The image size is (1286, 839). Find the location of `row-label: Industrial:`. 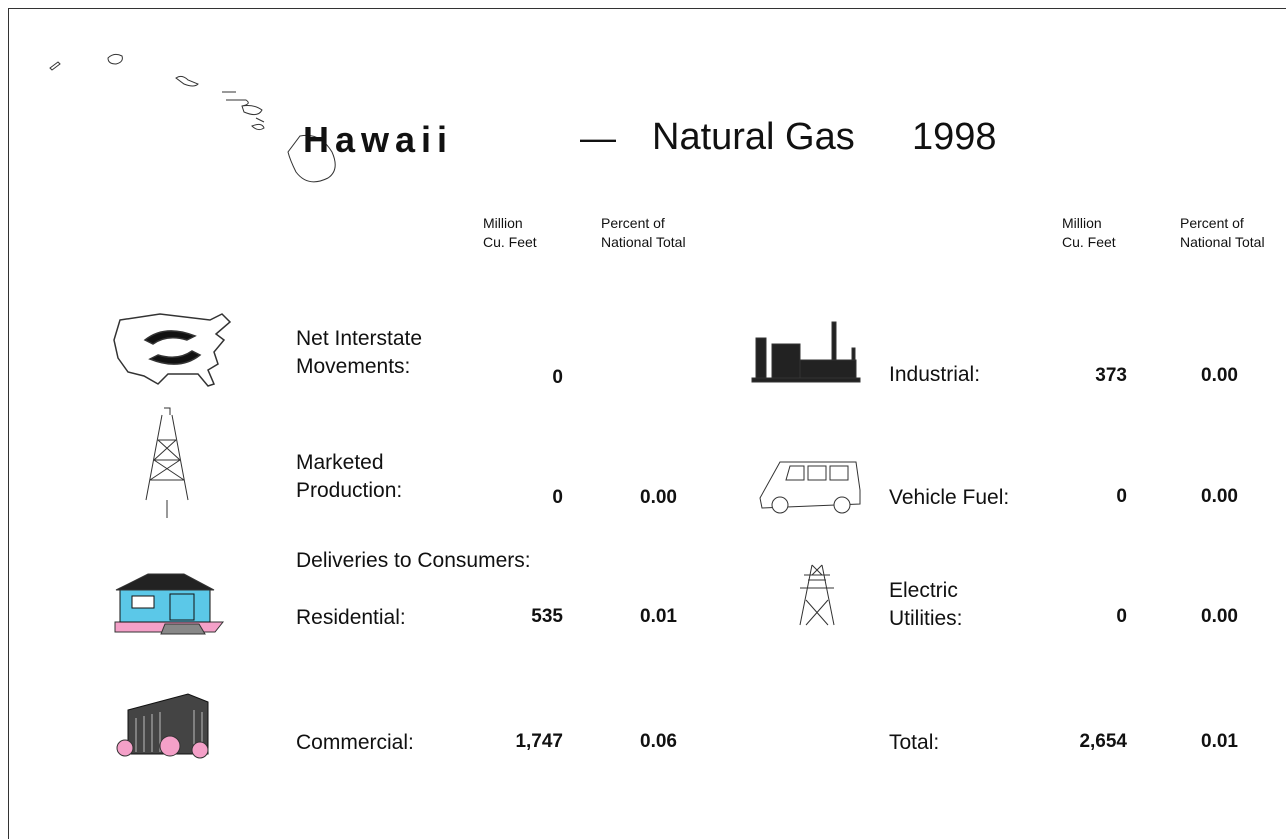

row-label: Industrial: is located at coordinates (935, 374).